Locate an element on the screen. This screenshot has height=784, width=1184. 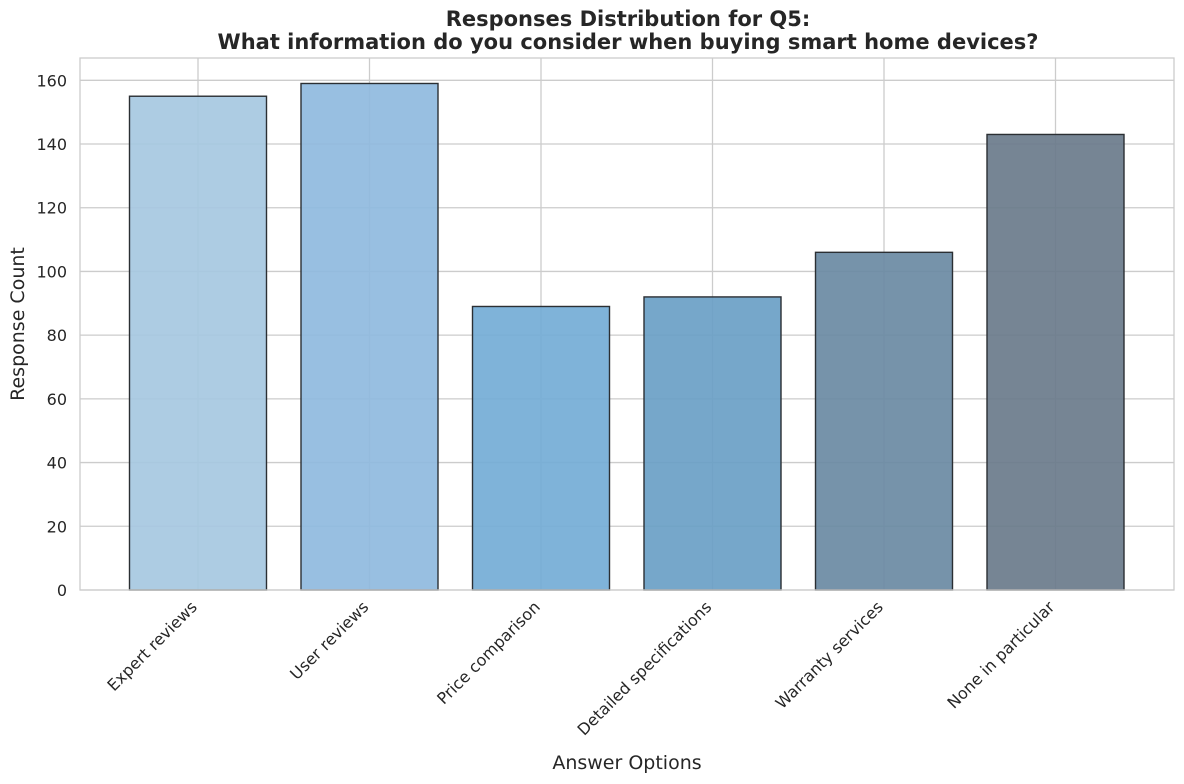
bar-none-in-particular is located at coordinates (1055, 362).